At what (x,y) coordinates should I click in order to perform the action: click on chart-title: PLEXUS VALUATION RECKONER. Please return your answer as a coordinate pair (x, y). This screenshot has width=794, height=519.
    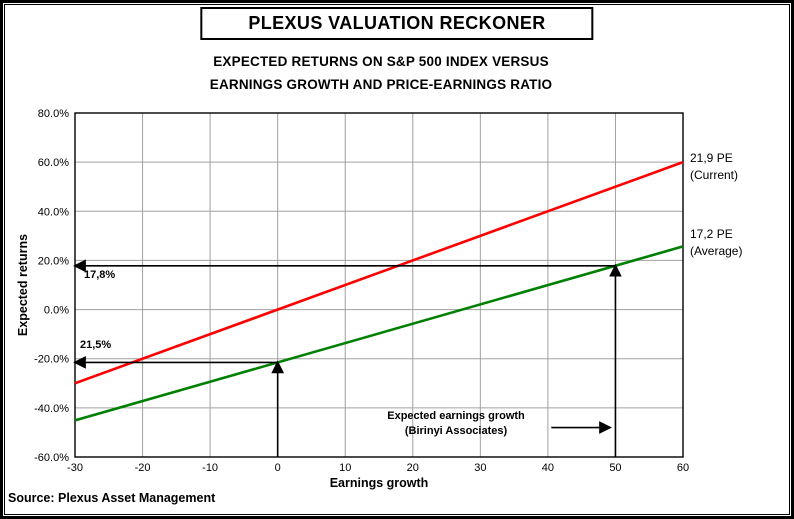
    Looking at the image, I should click on (397, 23).